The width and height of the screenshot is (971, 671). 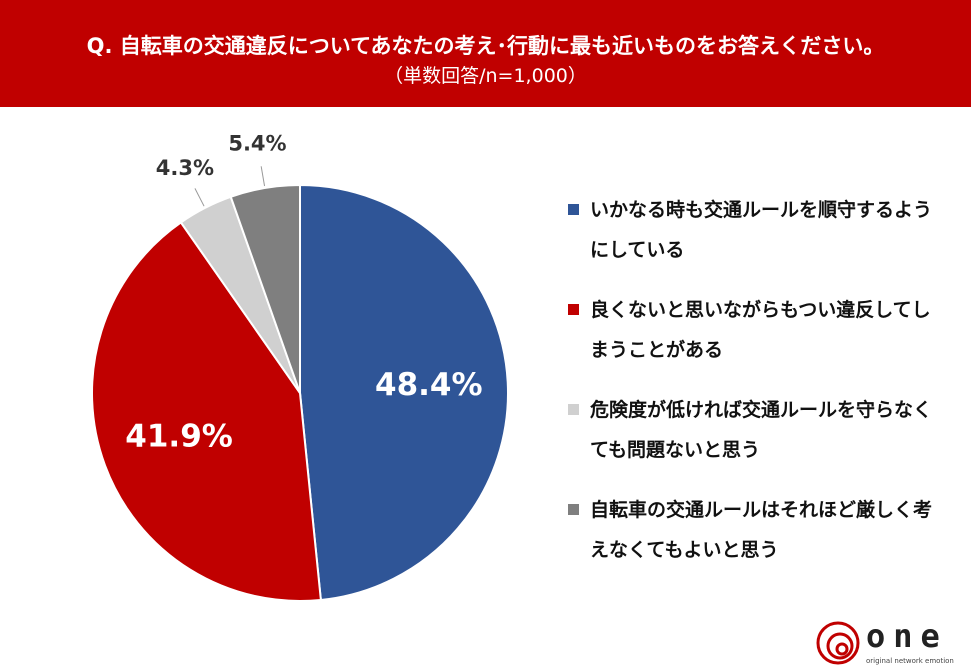 I want to click on legend-label: 危険度が低ければ交通ルールを守らなくても問題ないと思う, so click(x=761, y=430).